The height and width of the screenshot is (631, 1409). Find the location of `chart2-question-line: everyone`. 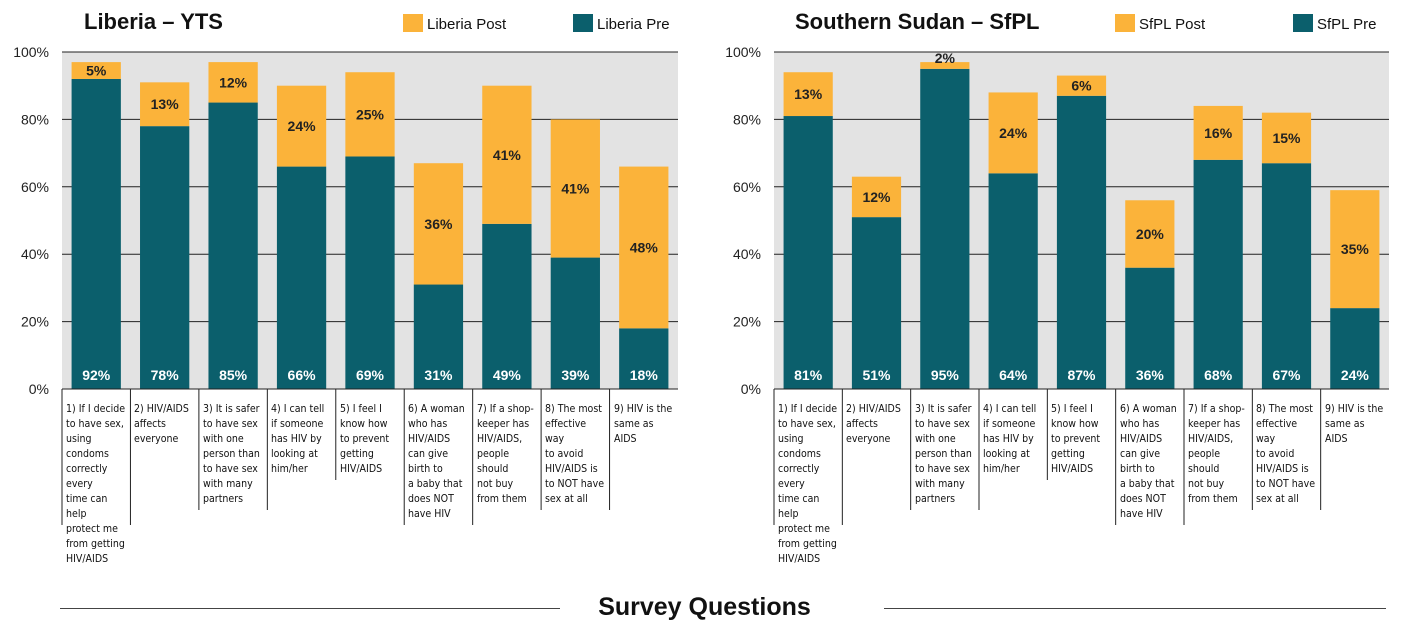

chart2-question-line: everyone is located at coordinates (868, 438).